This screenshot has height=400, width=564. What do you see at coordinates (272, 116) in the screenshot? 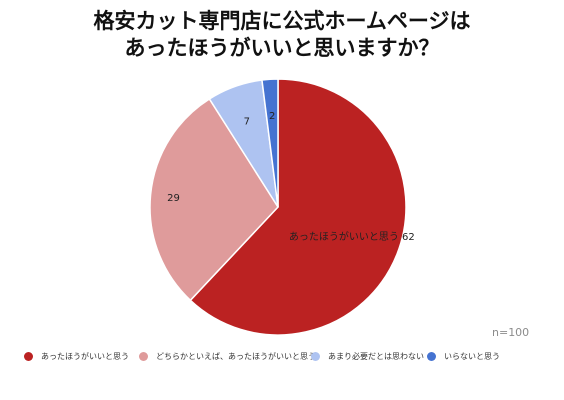
I see `pie-data-label-4: 2` at bounding box center [272, 116].